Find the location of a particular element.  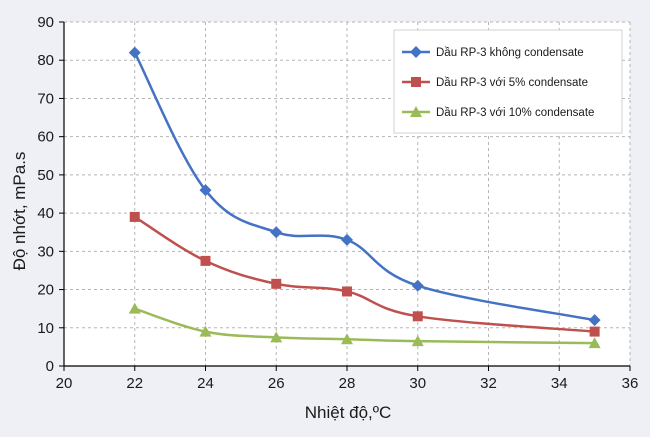

y-tick-label: 0 is located at coordinates (50, 366).